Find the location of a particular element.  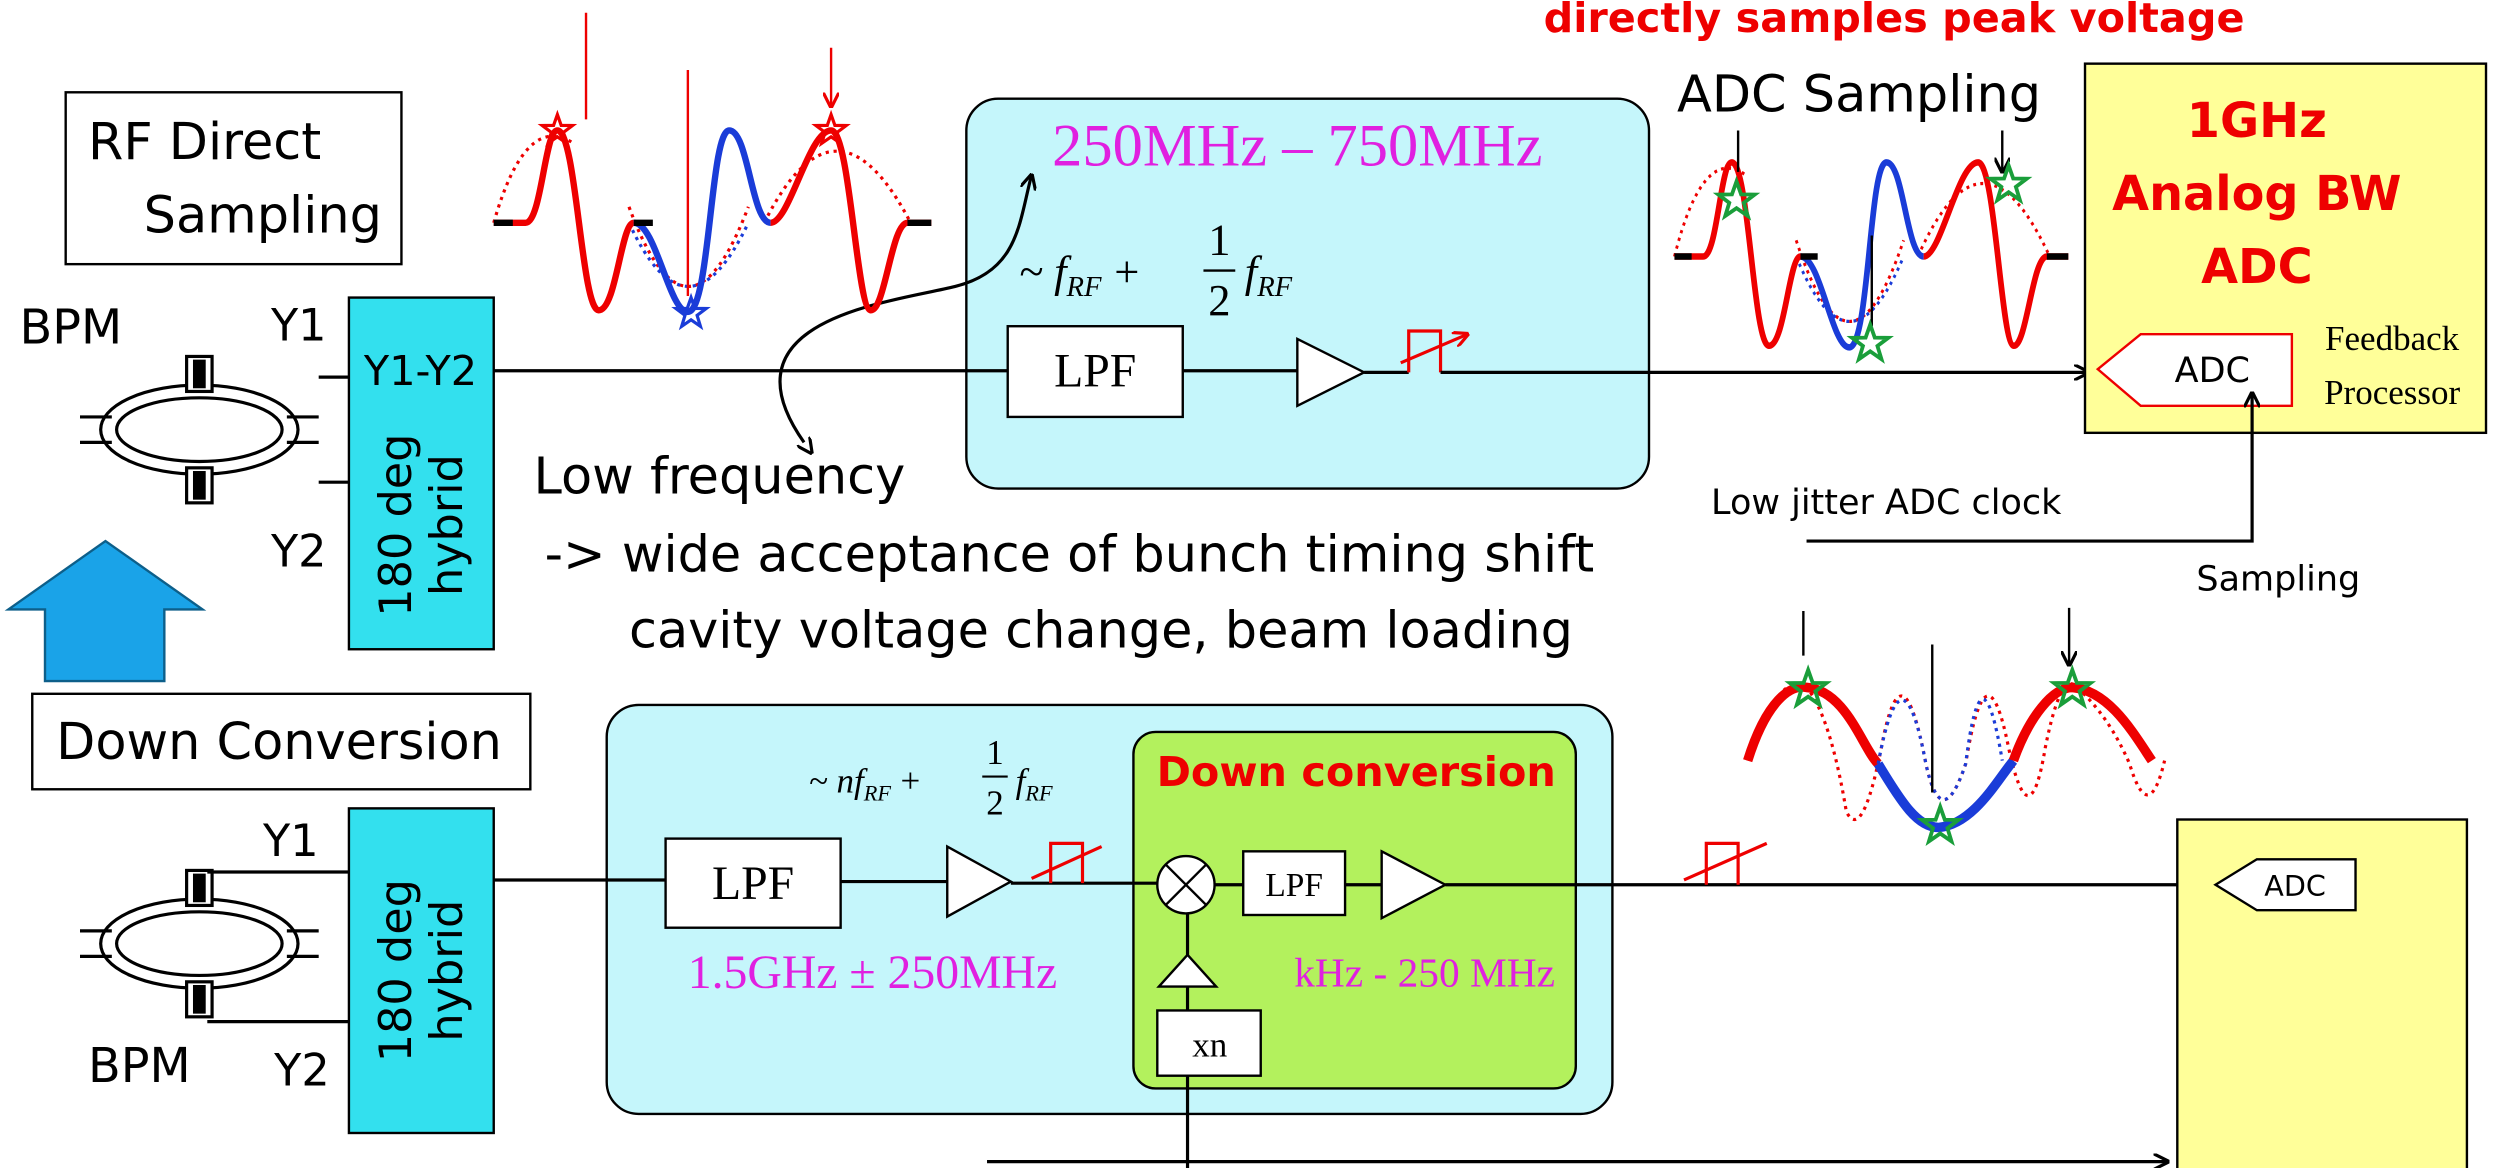

up-arrow is located at coordinates (105, 611).